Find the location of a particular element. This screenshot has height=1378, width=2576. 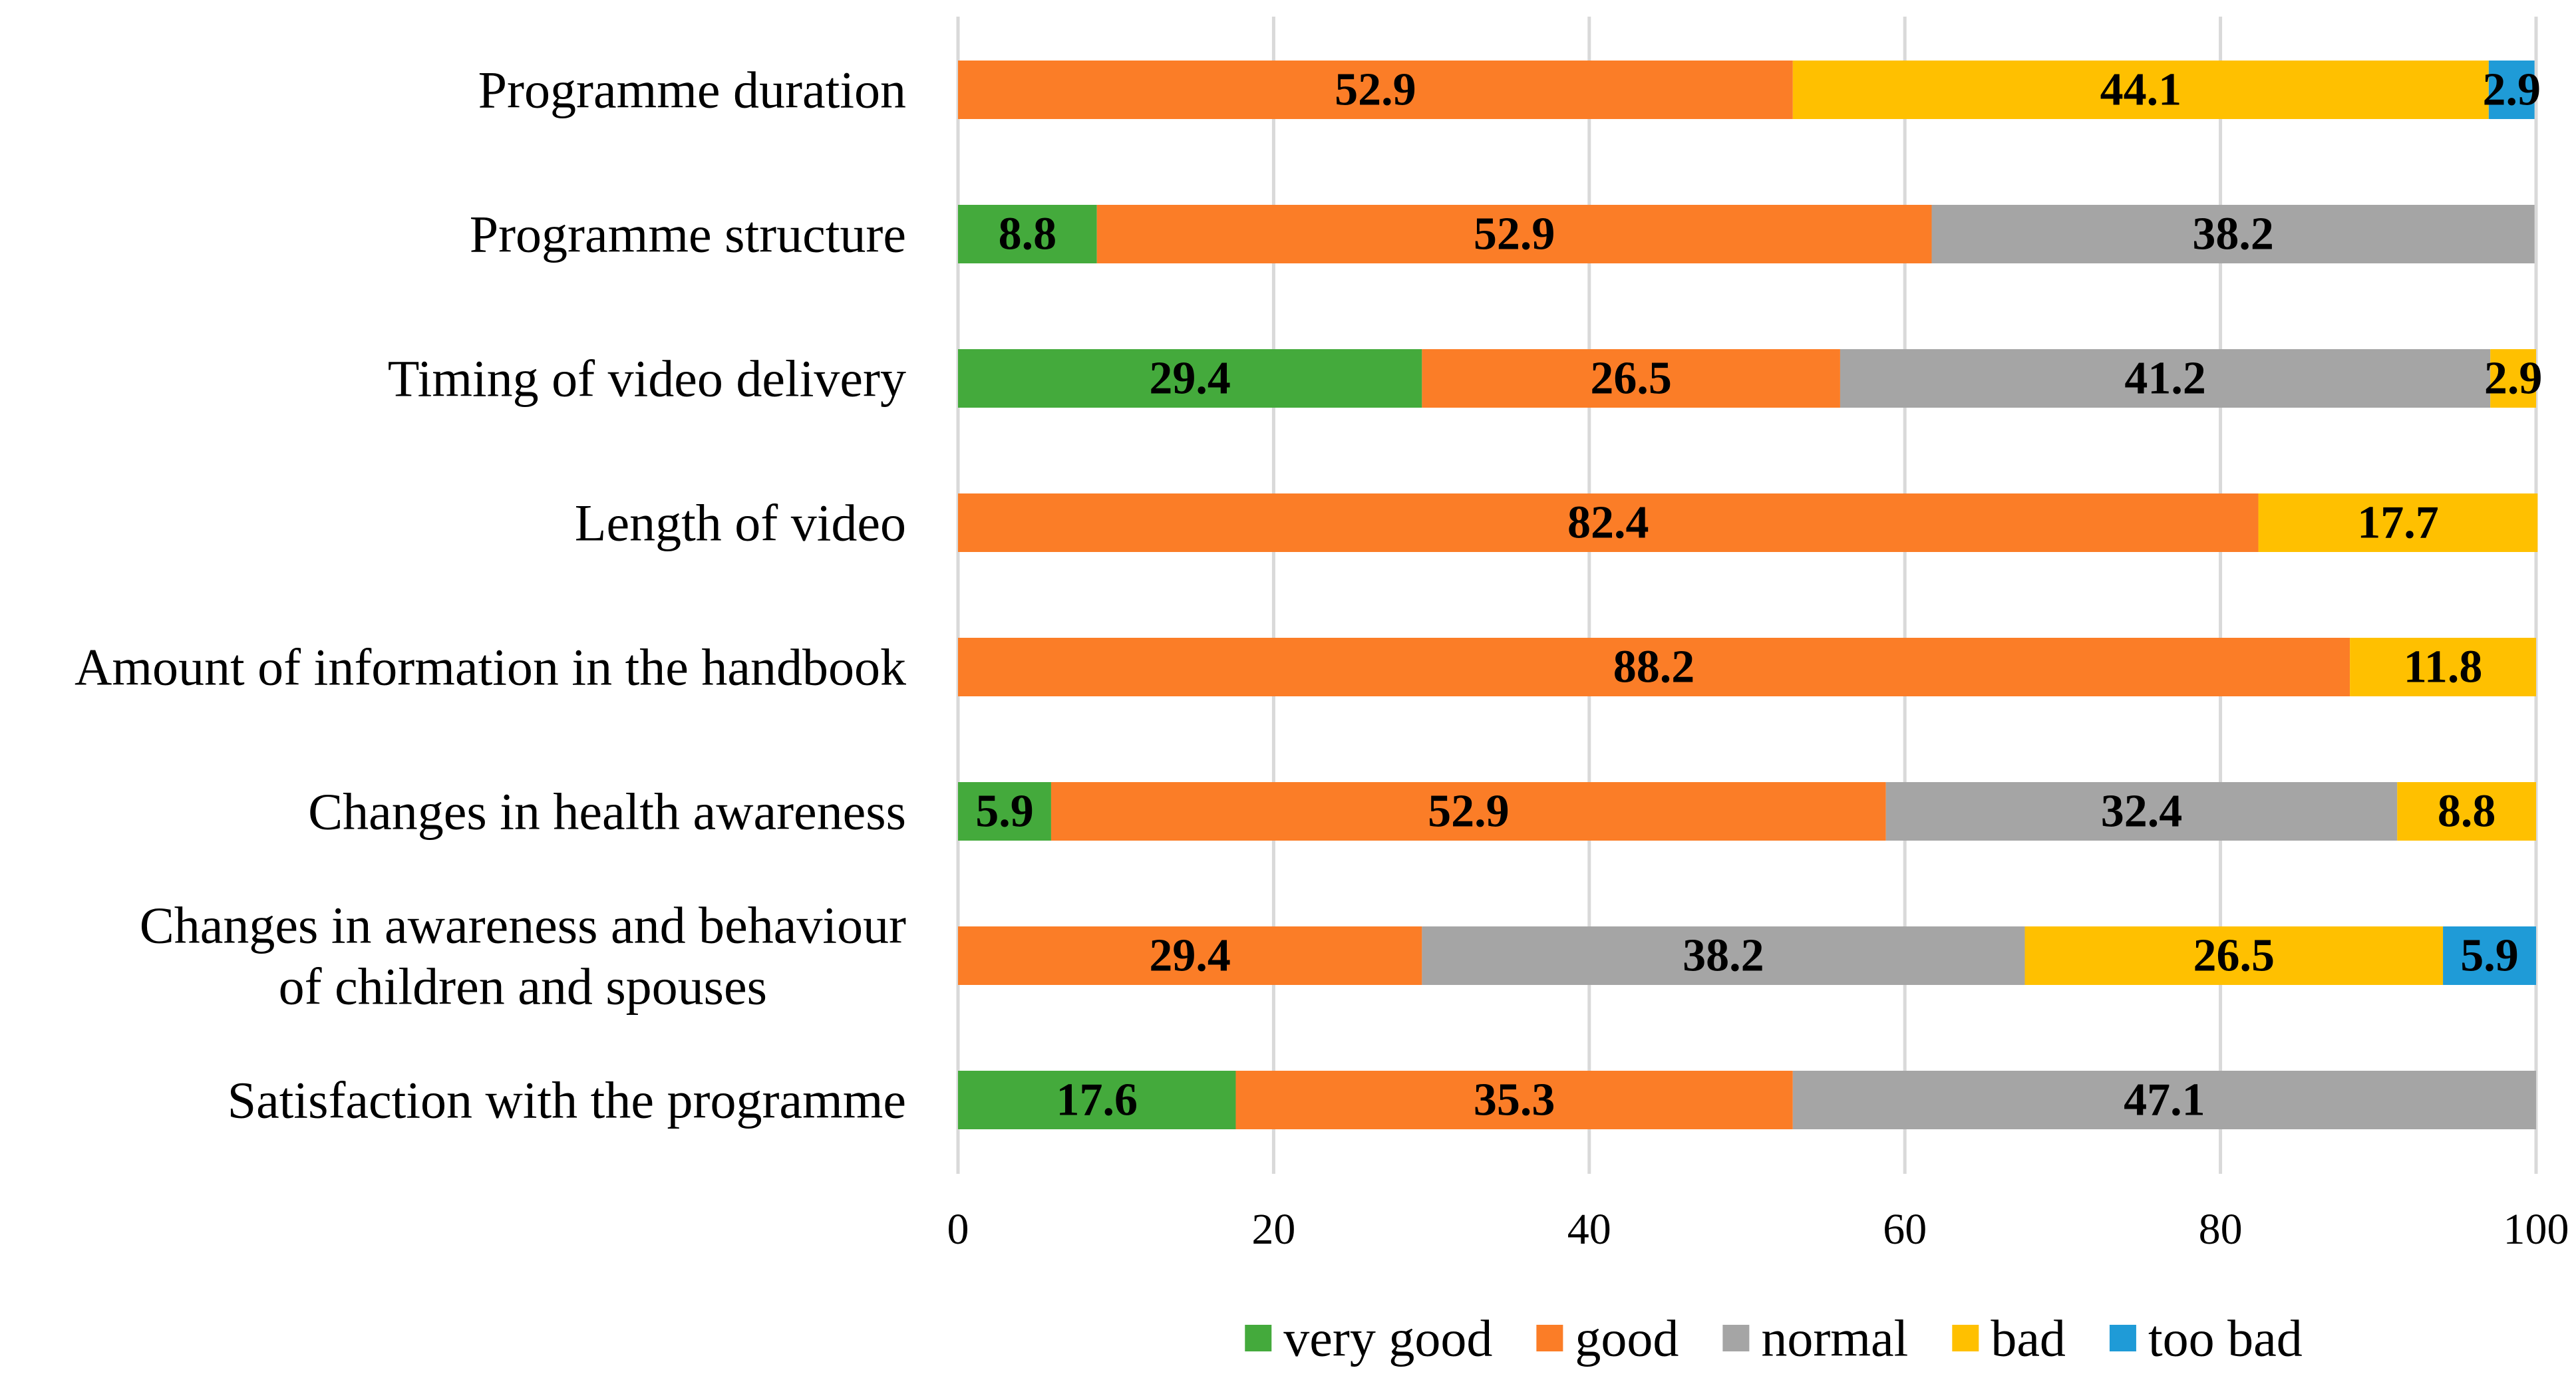

x-tick-label-40: 40 is located at coordinates (1589, 1229).